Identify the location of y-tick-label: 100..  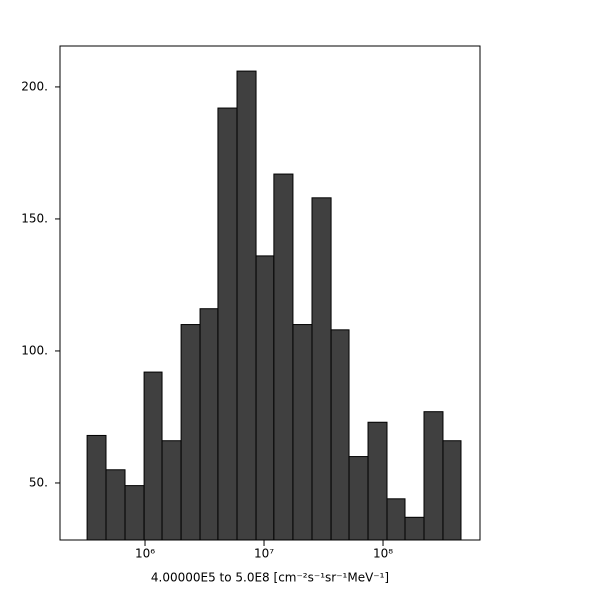
(34, 350).